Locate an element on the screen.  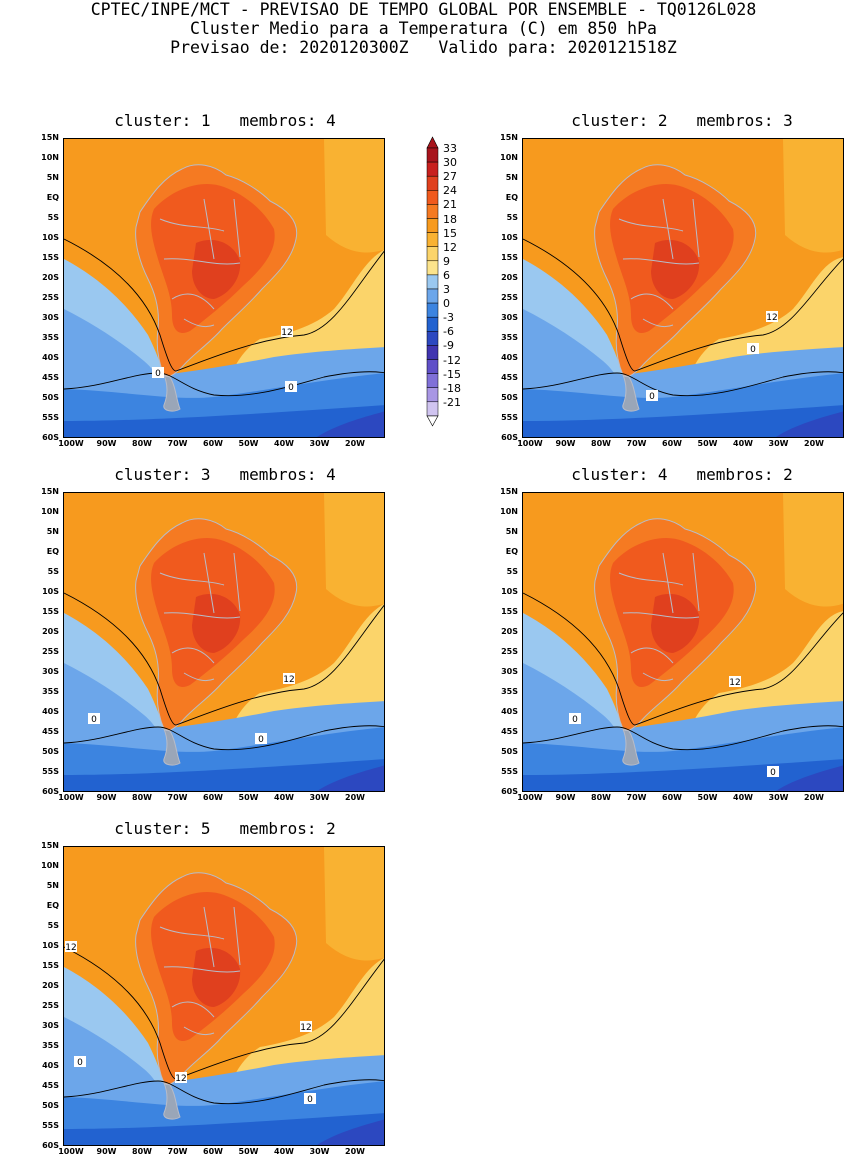
colorbar-label: 27 is located at coordinates (450, 177).